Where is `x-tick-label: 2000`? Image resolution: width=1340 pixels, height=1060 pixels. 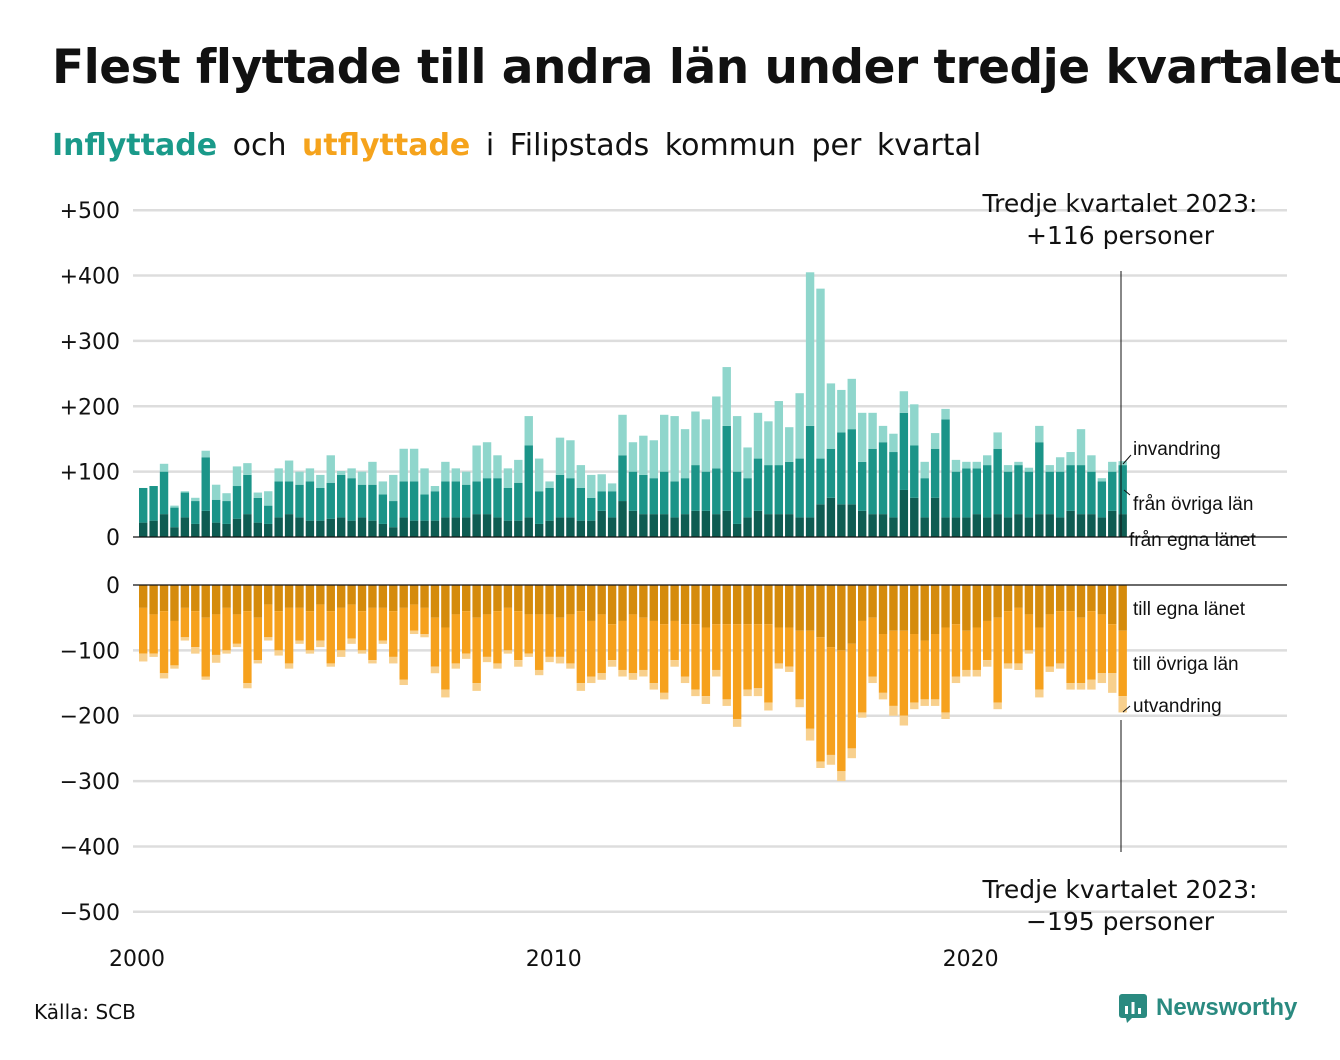
x-tick-label: 2000 is located at coordinates (137, 959).